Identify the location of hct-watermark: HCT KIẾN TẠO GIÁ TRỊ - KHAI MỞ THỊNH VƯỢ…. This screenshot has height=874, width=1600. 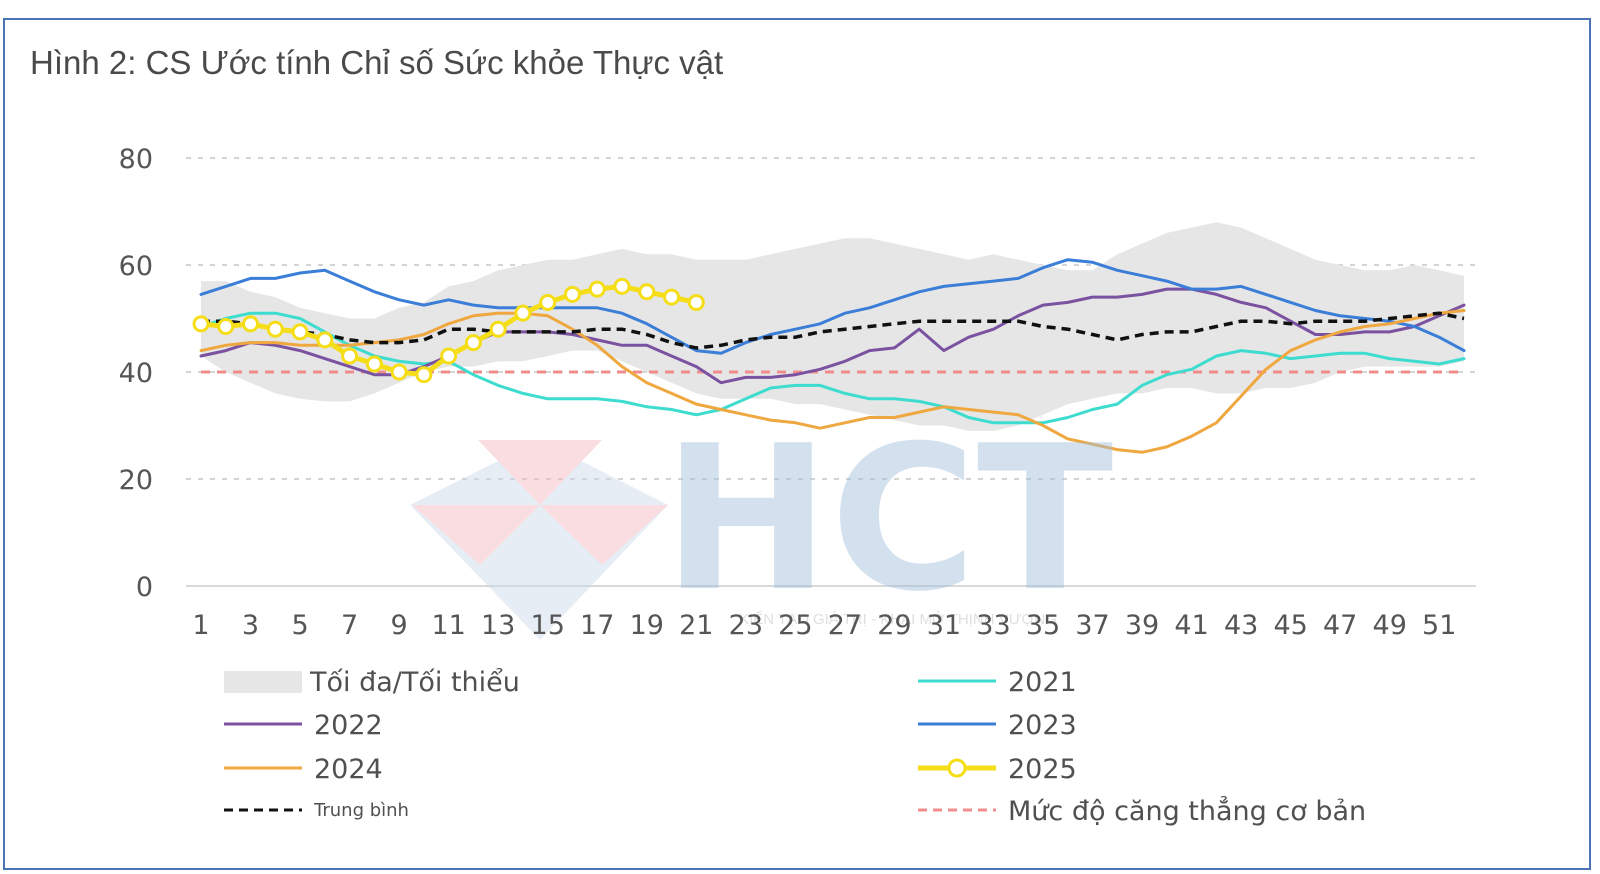
(761, 521).